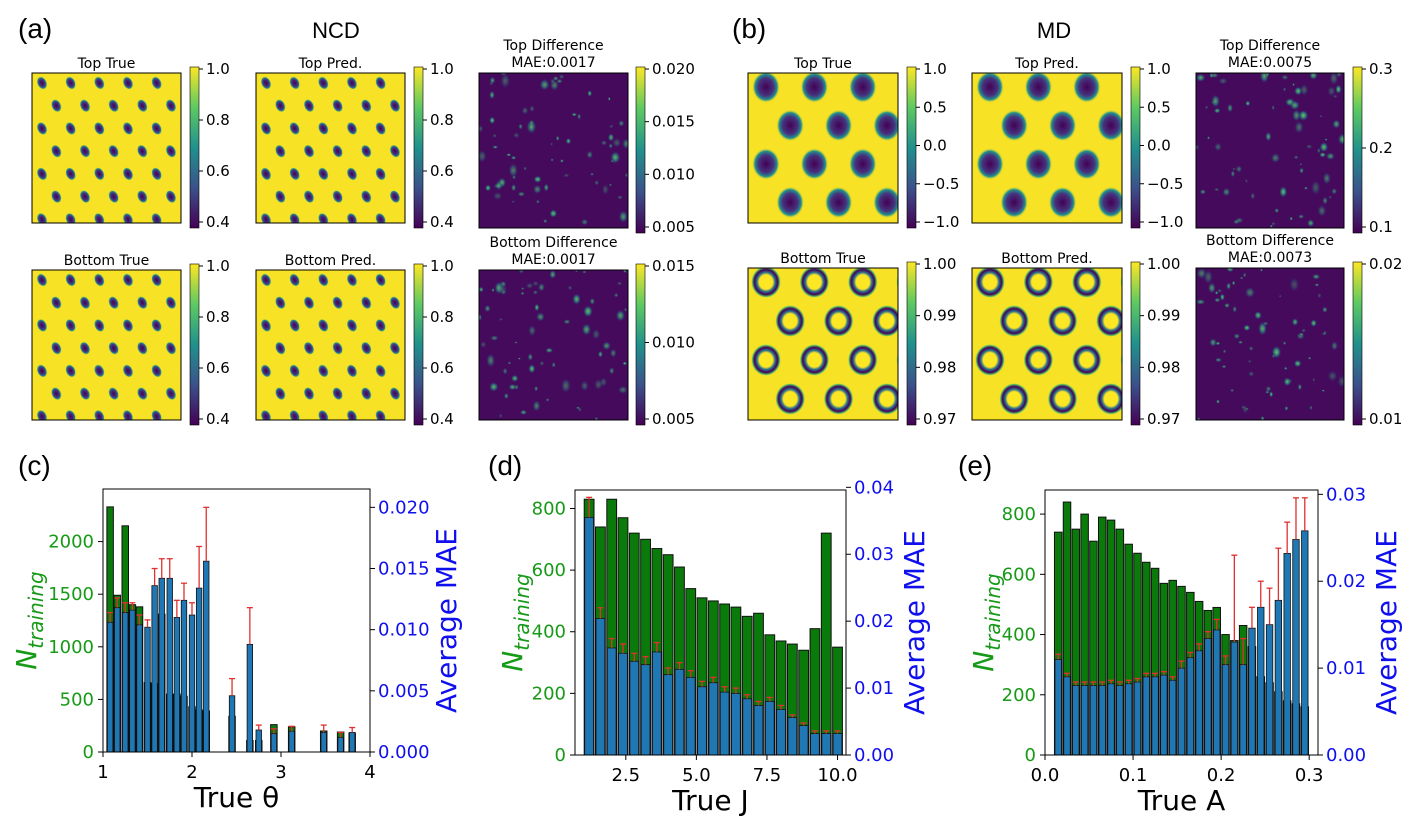 The height and width of the screenshot is (825, 1411). Describe the element at coordinates (552, 46) in the screenshot. I see `heatmap-title: Top Difference` at that location.